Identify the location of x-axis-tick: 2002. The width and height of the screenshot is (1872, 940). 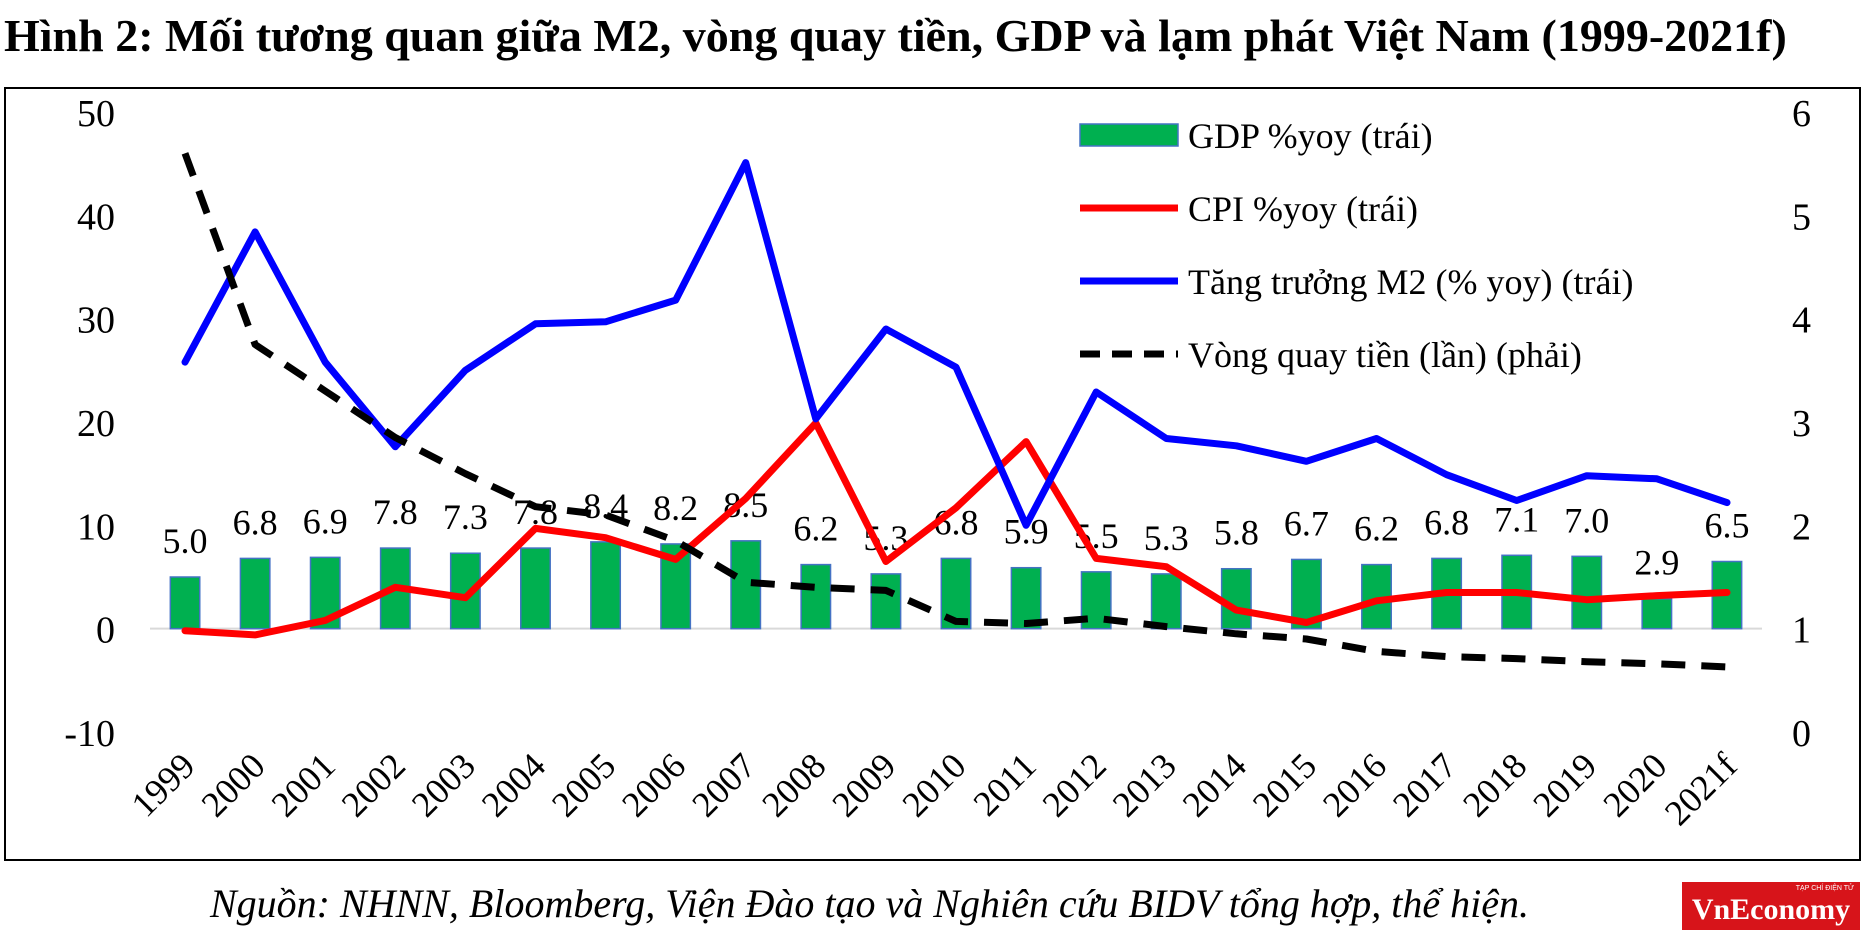
(373, 784).